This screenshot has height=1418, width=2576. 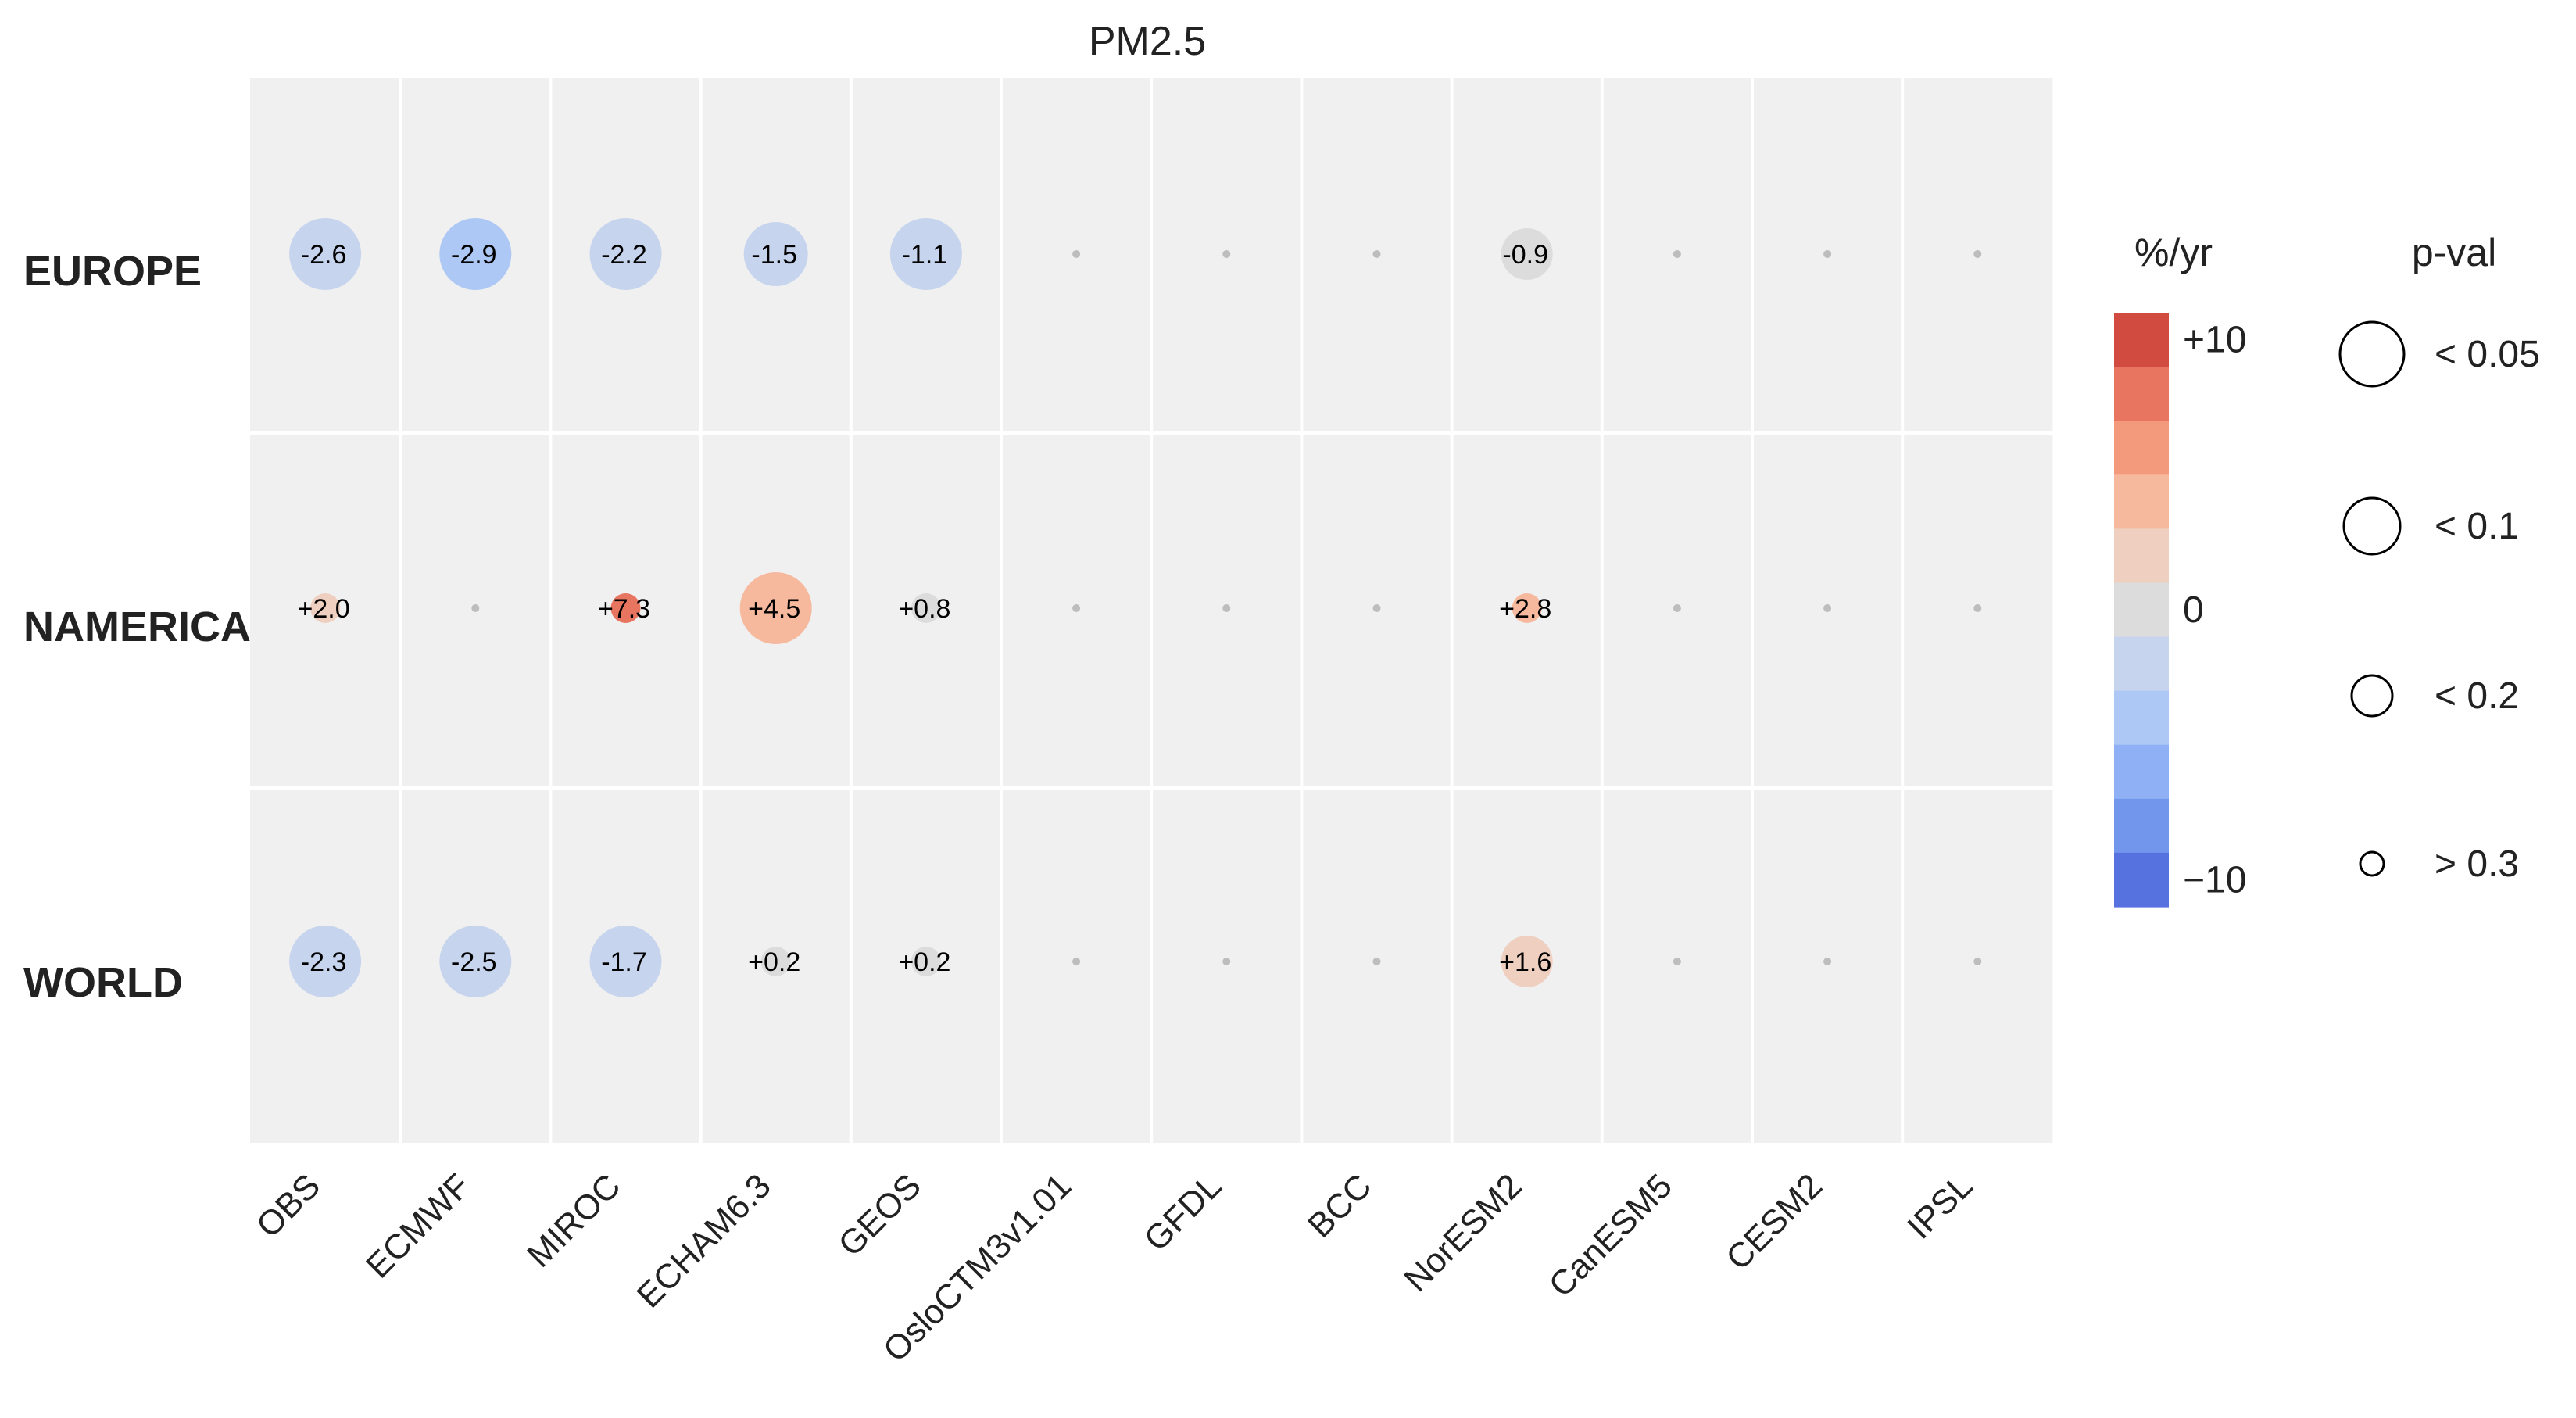 I want to click on row-labels: EUROPE NAMERICA WORLD, so click(x=137, y=627).